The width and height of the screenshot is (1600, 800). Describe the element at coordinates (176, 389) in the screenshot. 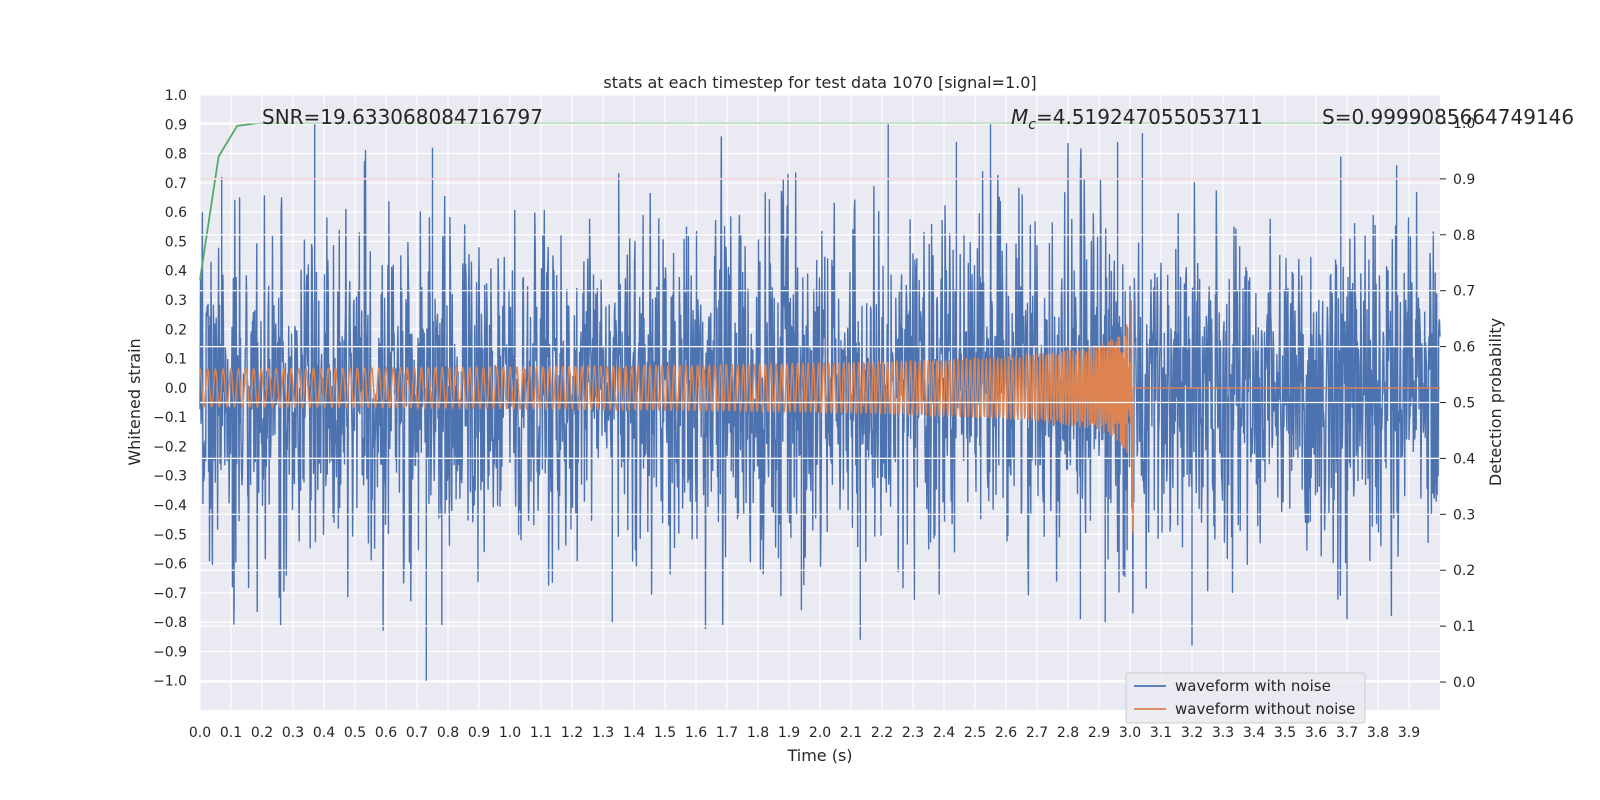

I see `y-tick-label: 0.0` at that location.